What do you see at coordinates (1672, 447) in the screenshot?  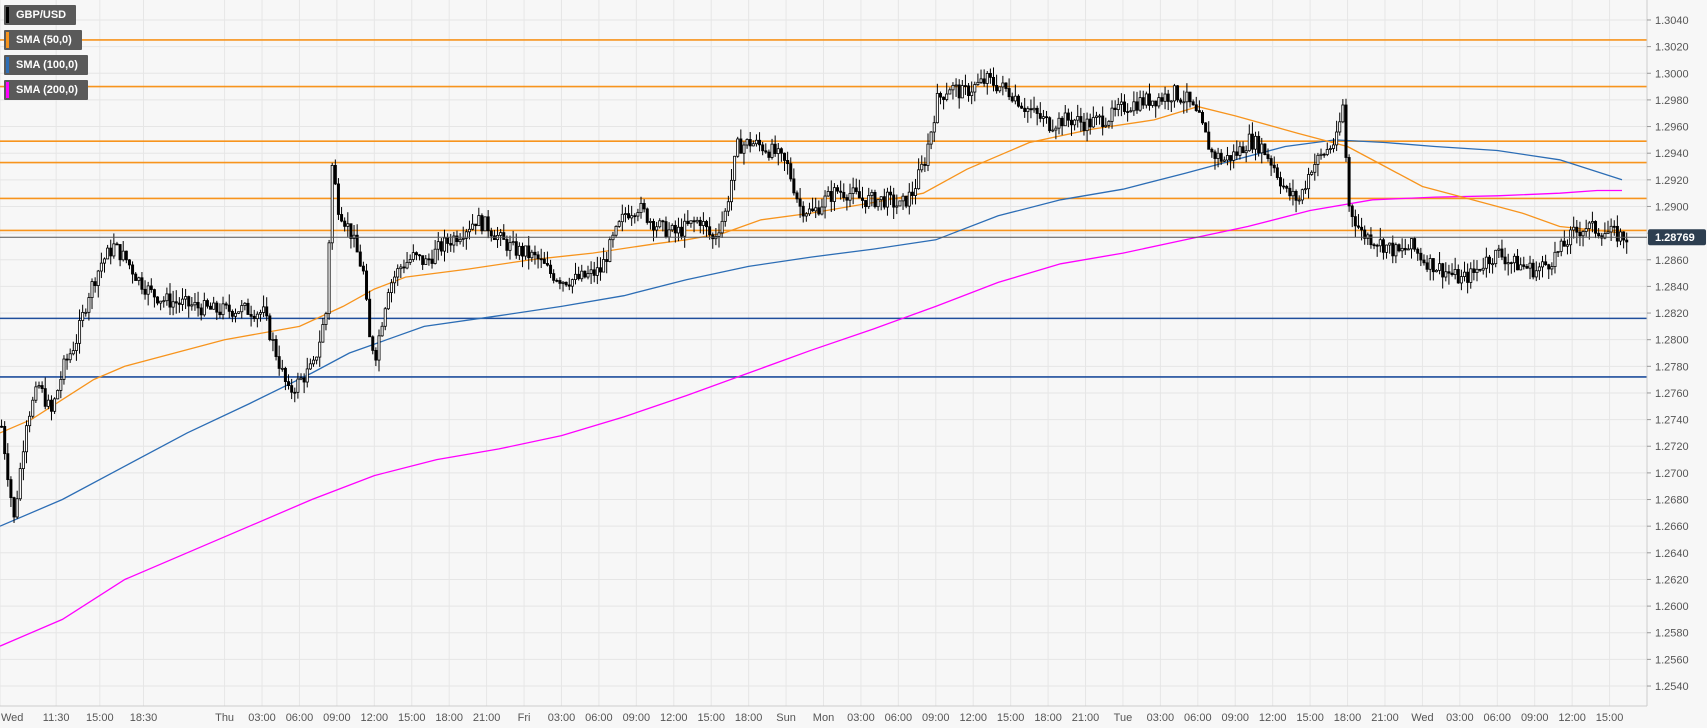 I see `price-tick-label: 1.2720` at bounding box center [1672, 447].